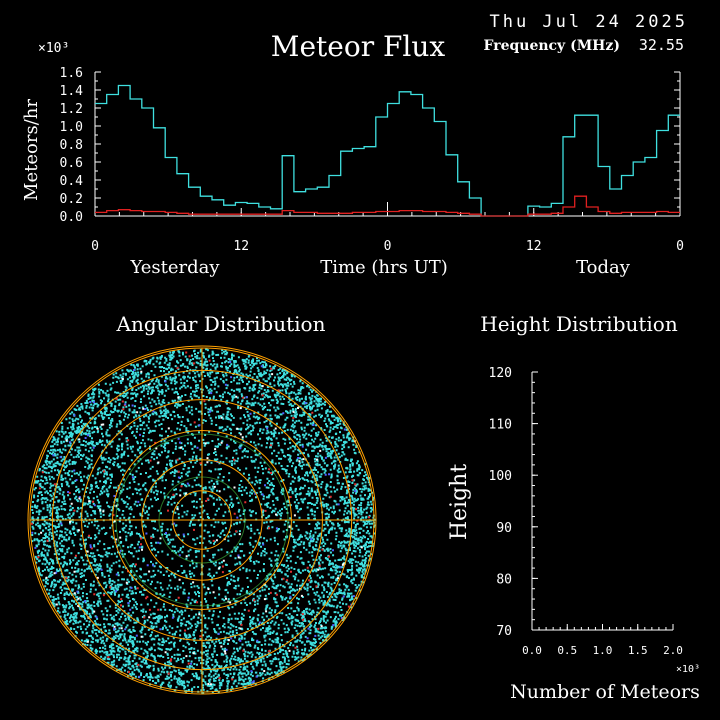 The width and height of the screenshot is (720, 720). What do you see at coordinates (588, 22) in the screenshot?
I see `date-label: Thu Jul 24 2025` at bounding box center [588, 22].